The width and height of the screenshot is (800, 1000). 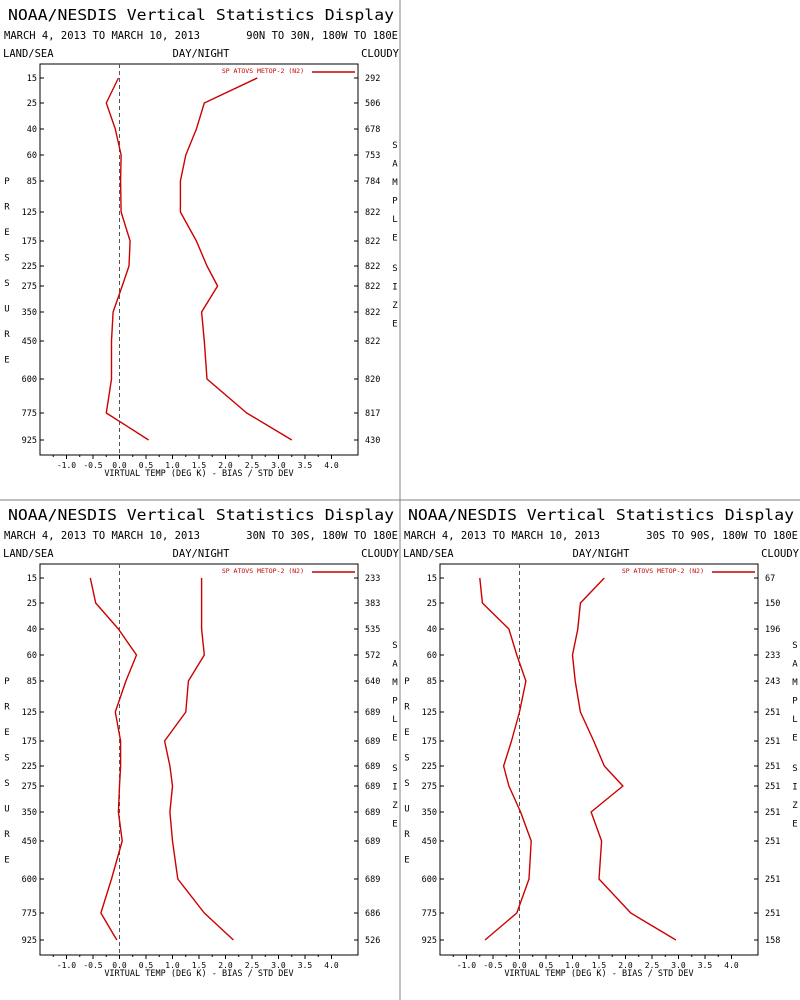 I want to click on sample-size-label: 506, so click(x=372, y=104).